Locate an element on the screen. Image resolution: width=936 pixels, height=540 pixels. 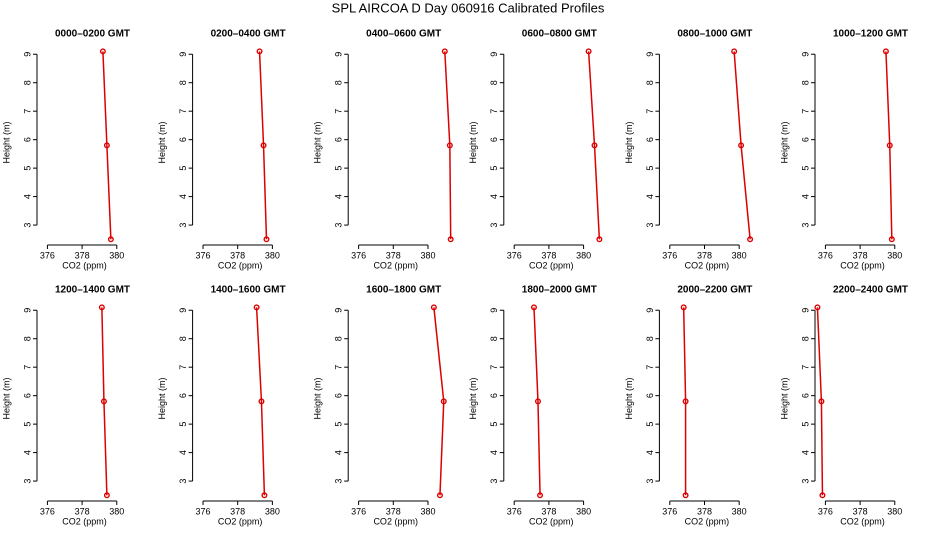
panel-title: 1600–1800 GMT is located at coordinates (403, 290).